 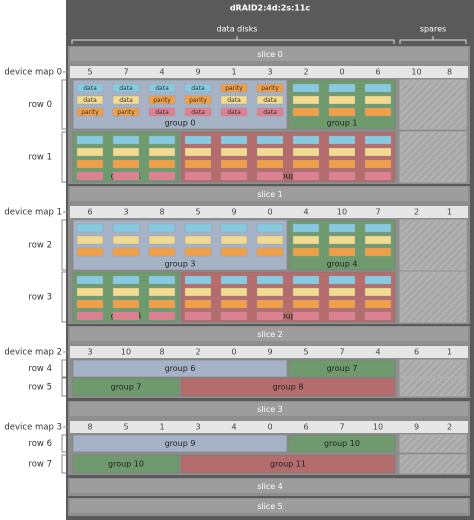 I want to click on row-label: row 0, so click(x=40, y=105).